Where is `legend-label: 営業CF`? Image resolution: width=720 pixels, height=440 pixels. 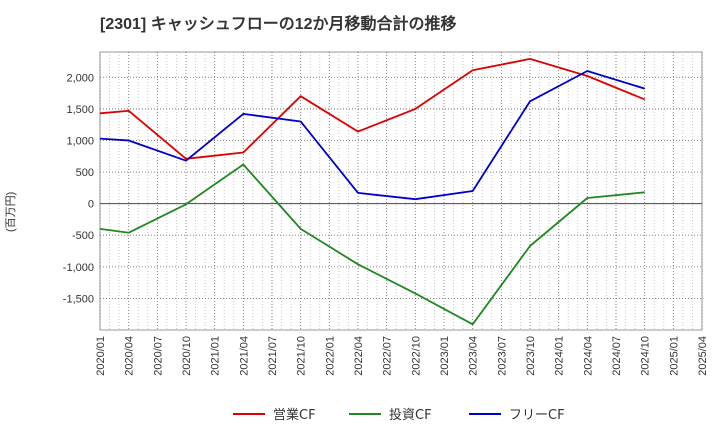
legend-label: 営業CF is located at coordinates (294, 415).